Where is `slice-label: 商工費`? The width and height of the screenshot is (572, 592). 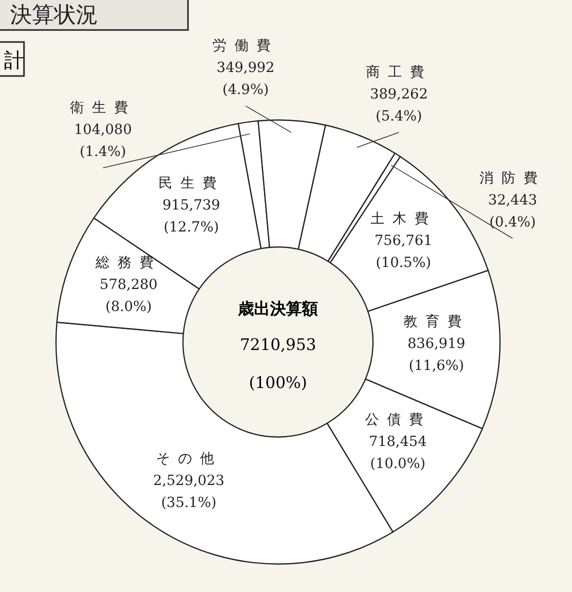 slice-label: 商工費 is located at coordinates (399, 72).